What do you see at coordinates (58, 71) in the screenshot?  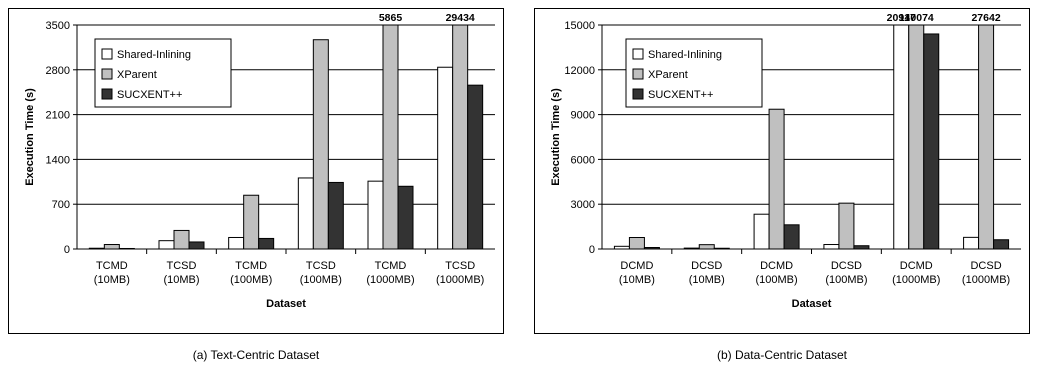 I see `y-tick-label: 2800` at bounding box center [58, 71].